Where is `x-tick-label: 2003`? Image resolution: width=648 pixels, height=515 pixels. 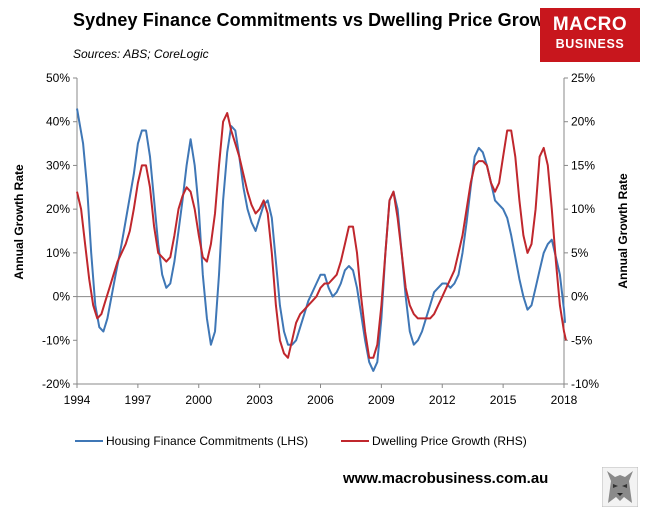
x-tick-label: 2003 is located at coordinates (259, 400).